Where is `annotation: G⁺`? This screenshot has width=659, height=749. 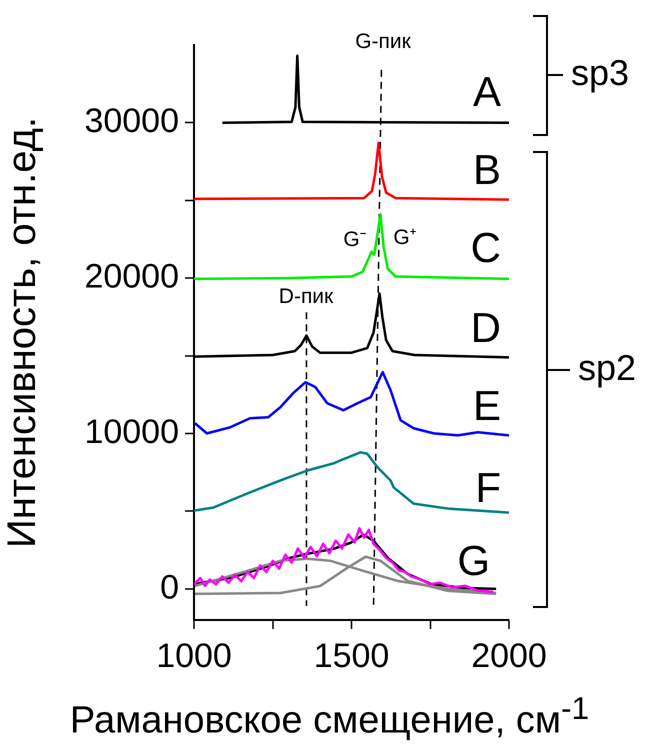
annotation: G⁺ is located at coordinates (405, 237).